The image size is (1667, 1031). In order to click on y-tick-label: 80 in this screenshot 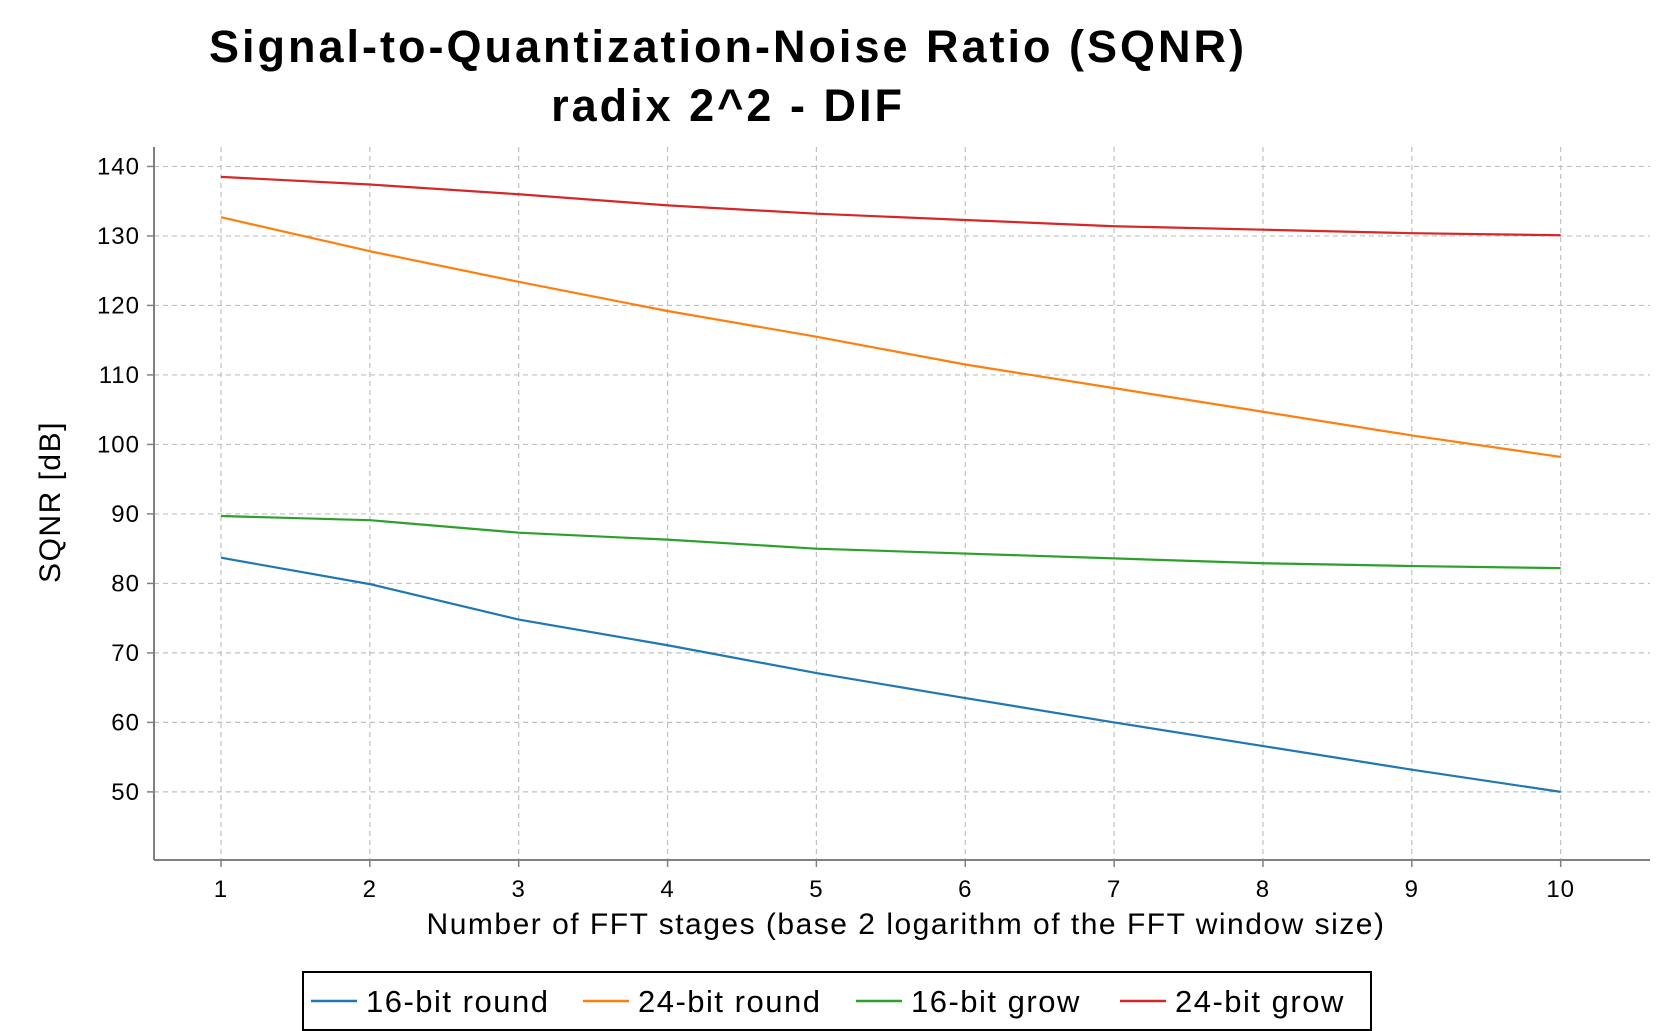, I will do `click(125, 583)`.